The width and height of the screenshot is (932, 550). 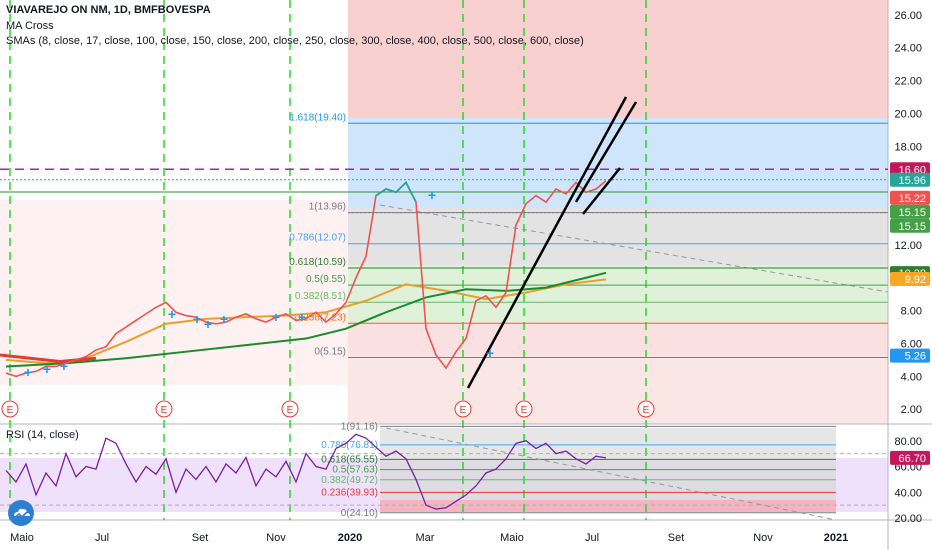 I want to click on rsi-fib-label: 0.236(39.93), so click(x=349, y=492).